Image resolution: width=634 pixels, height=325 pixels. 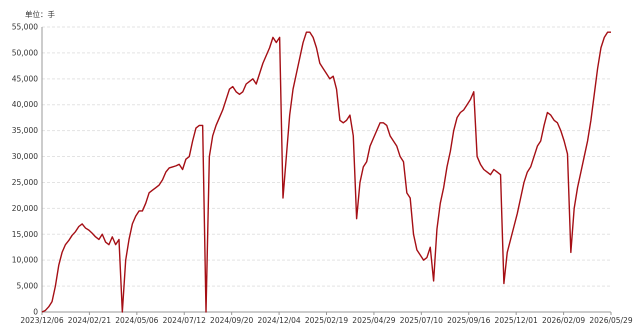 I want to click on y-tick-label: 55,000, so click(x=25, y=27).